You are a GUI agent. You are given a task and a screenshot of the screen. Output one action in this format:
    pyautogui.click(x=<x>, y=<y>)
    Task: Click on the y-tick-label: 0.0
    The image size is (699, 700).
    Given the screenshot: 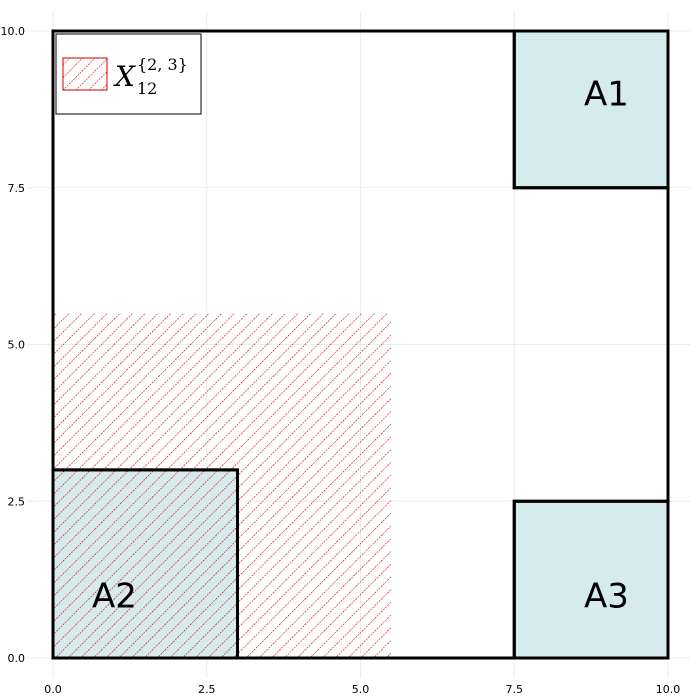 What is the action you would take?
    pyautogui.click(x=17, y=658)
    